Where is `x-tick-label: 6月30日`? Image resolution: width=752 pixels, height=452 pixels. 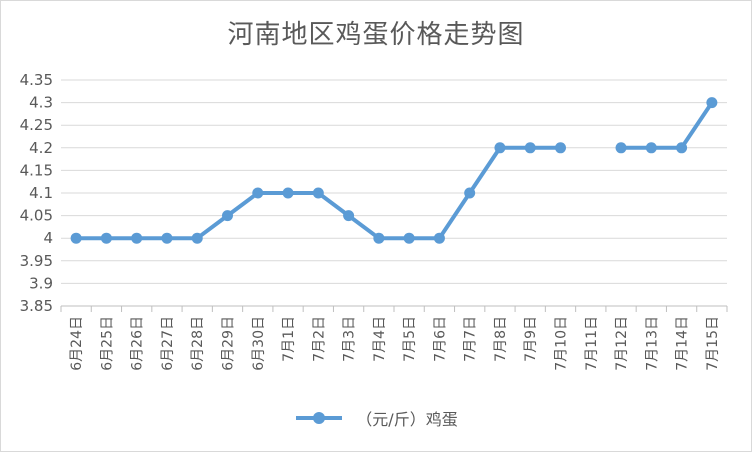
x-tick-label: 6月30日 is located at coordinates (259, 343).